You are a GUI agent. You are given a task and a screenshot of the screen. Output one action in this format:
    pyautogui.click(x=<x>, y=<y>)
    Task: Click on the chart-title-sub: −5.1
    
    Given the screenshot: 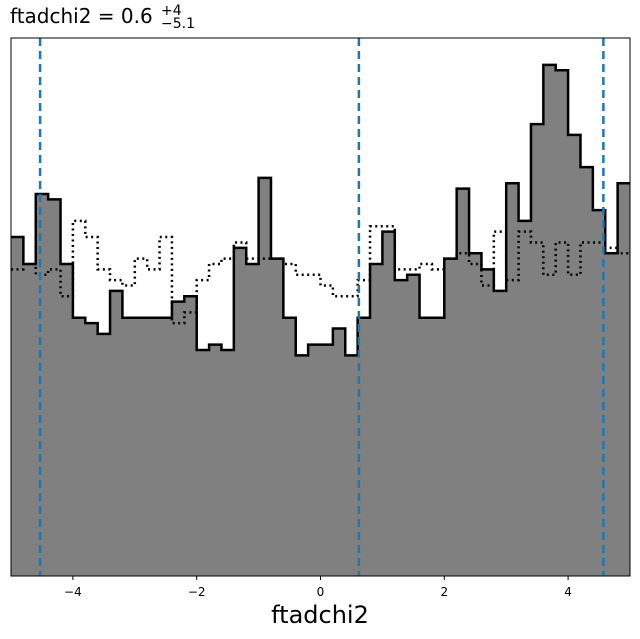 What is the action you would take?
    pyautogui.click(x=178, y=24)
    